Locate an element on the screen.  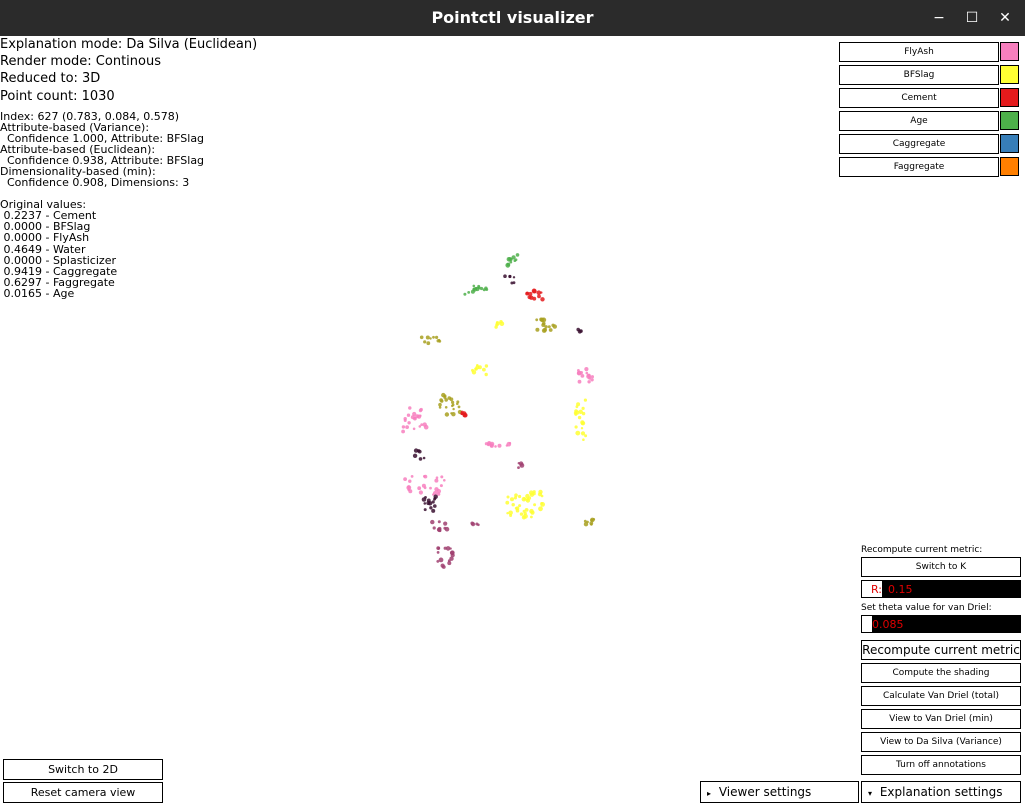
legend-button-caggregate: Caggregate is located at coordinates (919, 144).